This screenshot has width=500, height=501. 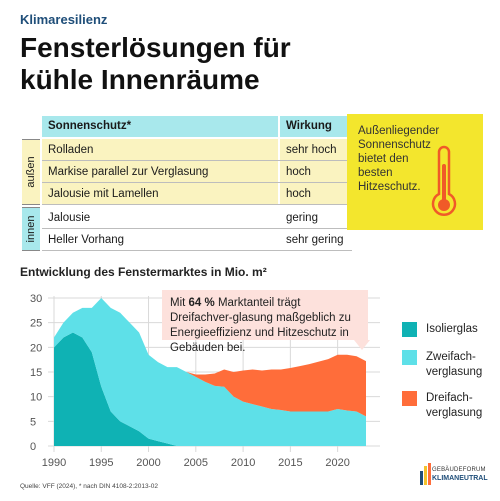 What do you see at coordinates (337, 463) in the screenshot?
I see `x-tick-label: 2020` at bounding box center [337, 463].